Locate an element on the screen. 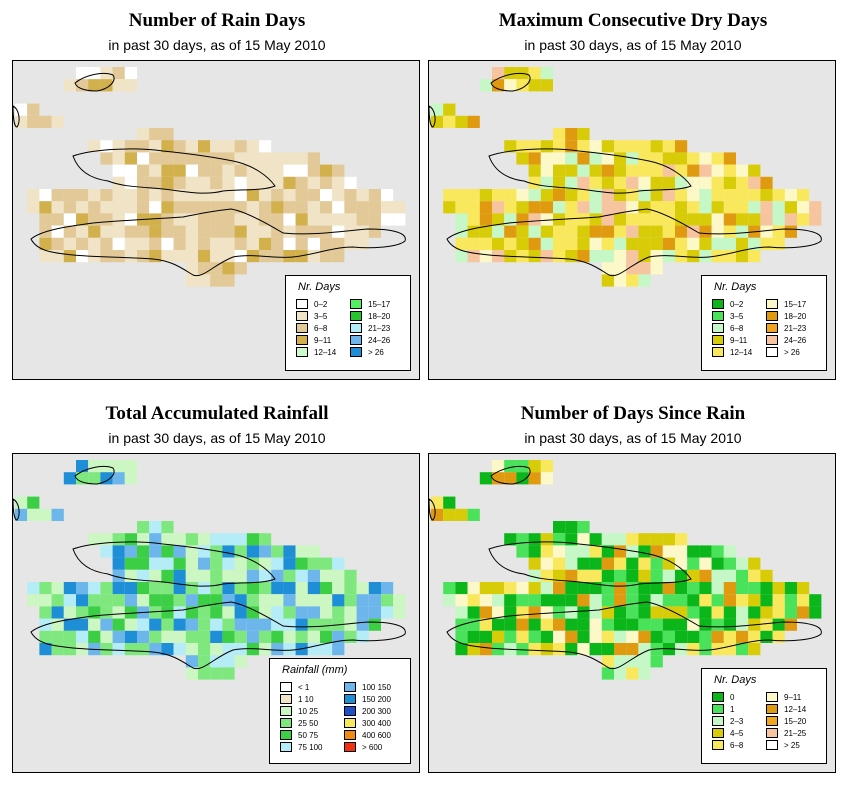 The image size is (853, 793). legend-item: 6–8 is located at coordinates (311, 328).